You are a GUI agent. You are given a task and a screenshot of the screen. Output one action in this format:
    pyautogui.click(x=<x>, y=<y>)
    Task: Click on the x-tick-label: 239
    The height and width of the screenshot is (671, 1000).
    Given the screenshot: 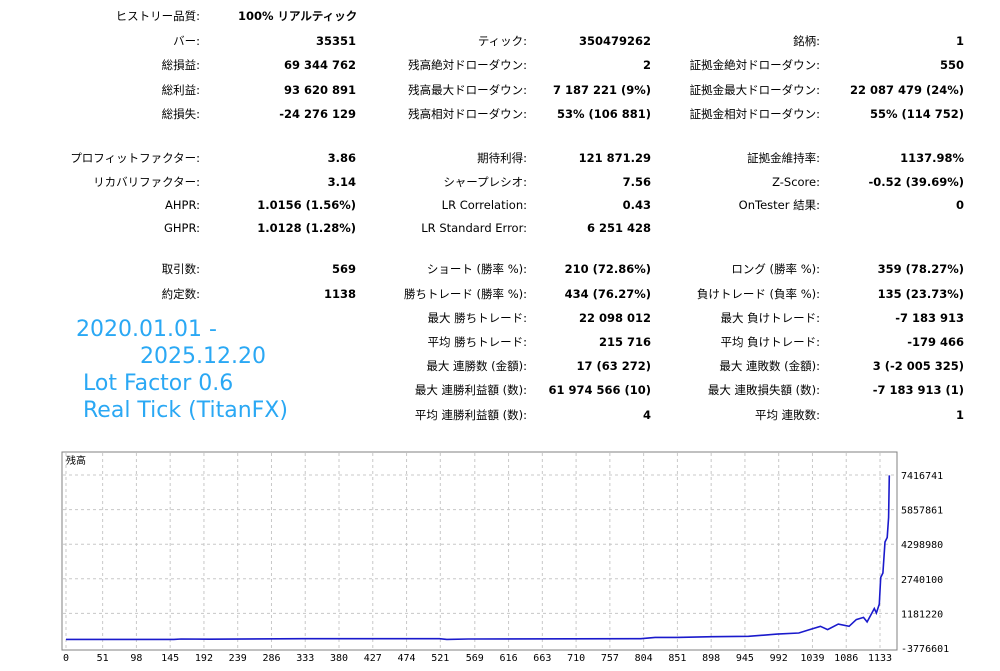 What is the action you would take?
    pyautogui.click(x=238, y=658)
    